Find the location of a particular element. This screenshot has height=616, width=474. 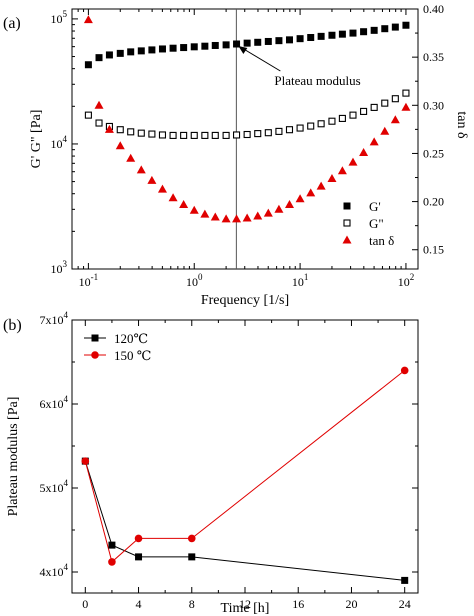

panel-a-legend-label-1: G" is located at coordinates (376, 223).